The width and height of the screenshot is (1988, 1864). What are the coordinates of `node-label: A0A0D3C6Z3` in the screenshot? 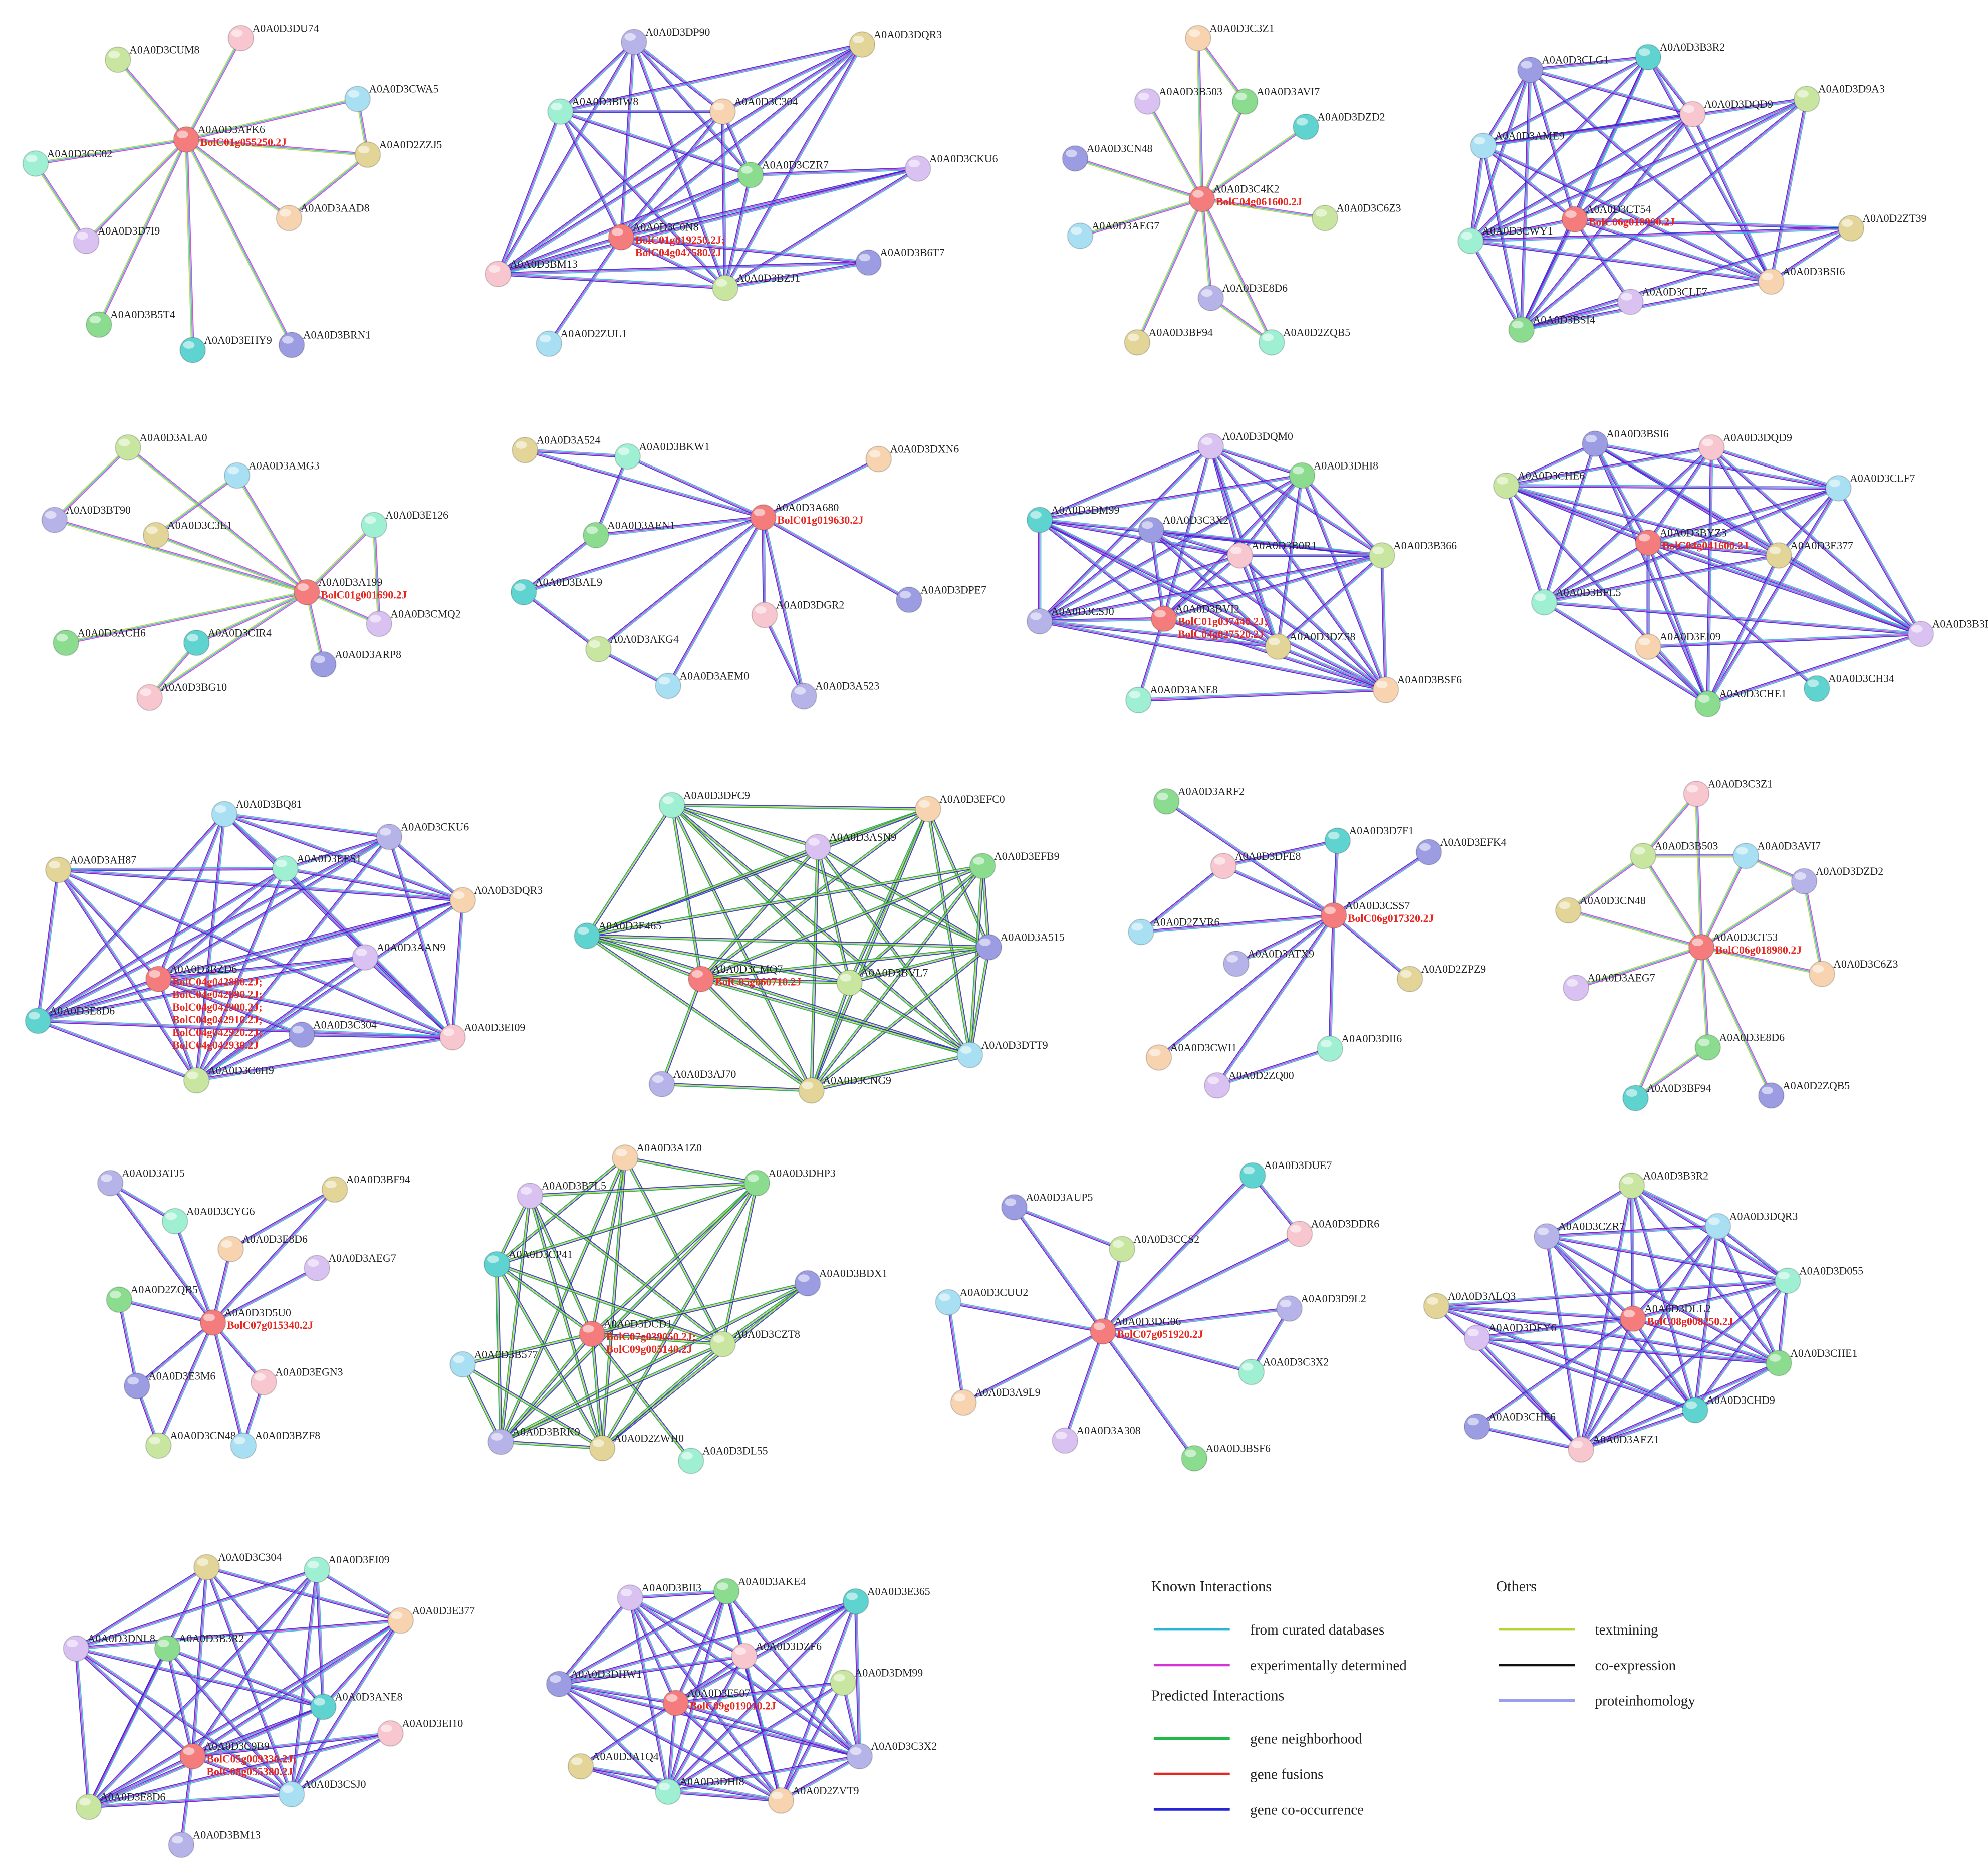 It's located at (1368, 208).